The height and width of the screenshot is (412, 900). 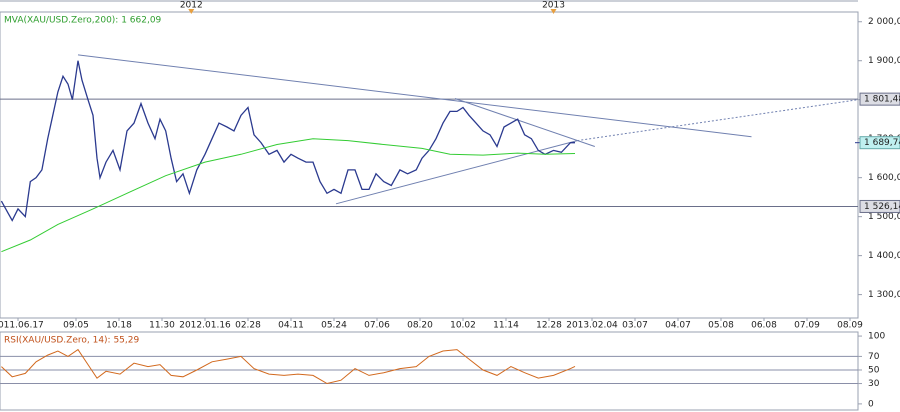 I want to click on x-tick-label: 2012.01.16, so click(x=205, y=326).